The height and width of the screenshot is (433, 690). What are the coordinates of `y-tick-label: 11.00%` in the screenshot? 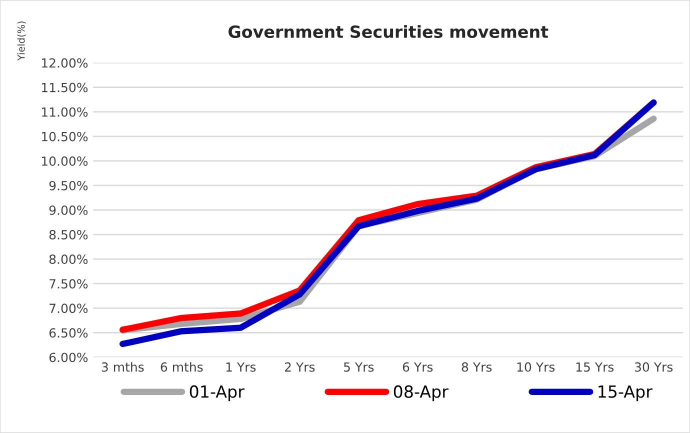 It's located at (65, 112).